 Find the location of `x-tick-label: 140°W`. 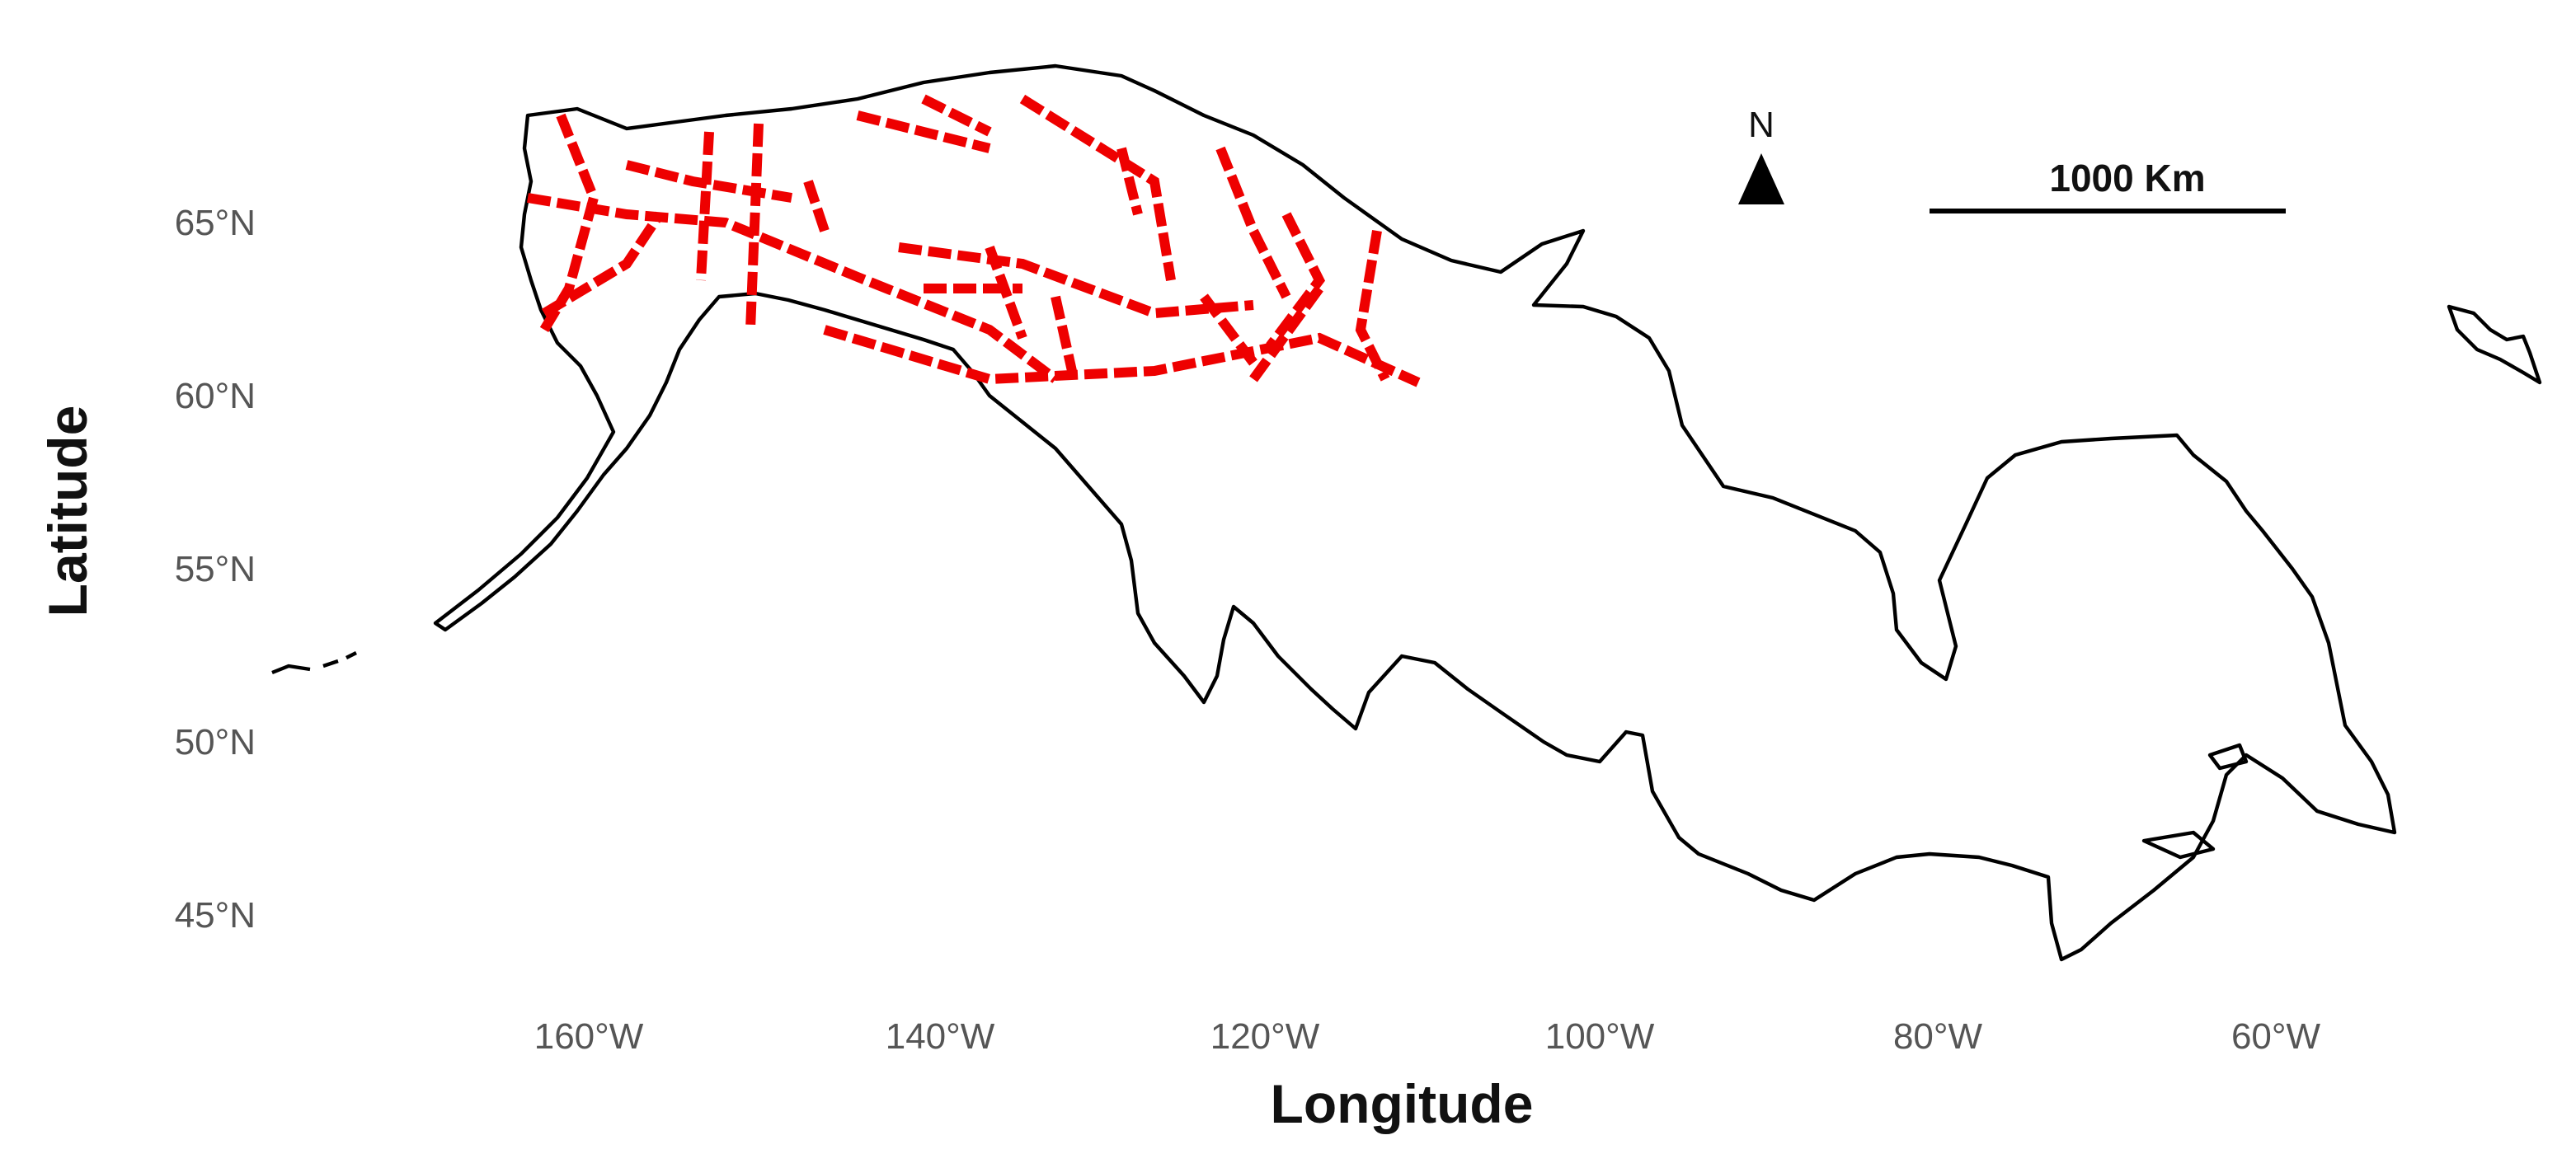

x-tick-label: 140°W is located at coordinates (940, 1036).